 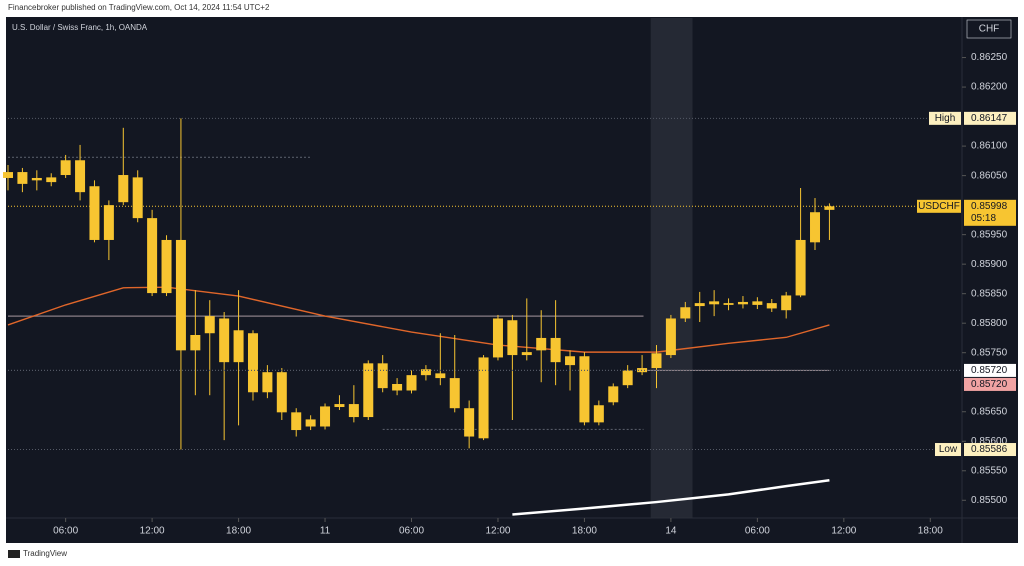 What do you see at coordinates (989, 411) in the screenshot?
I see `y-tick-label: 0.85650` at bounding box center [989, 411].